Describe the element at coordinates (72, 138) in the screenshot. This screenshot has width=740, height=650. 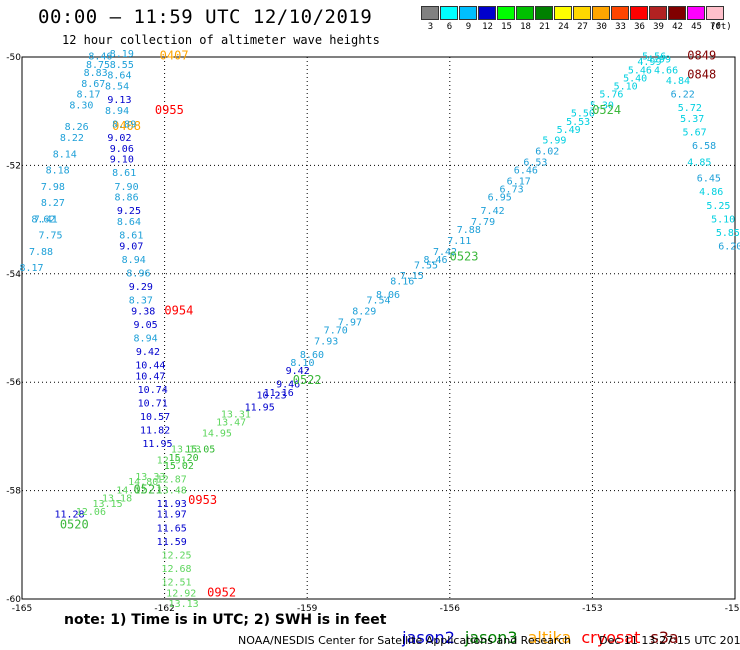
I see `wave-height-point: 8.22` at that location.